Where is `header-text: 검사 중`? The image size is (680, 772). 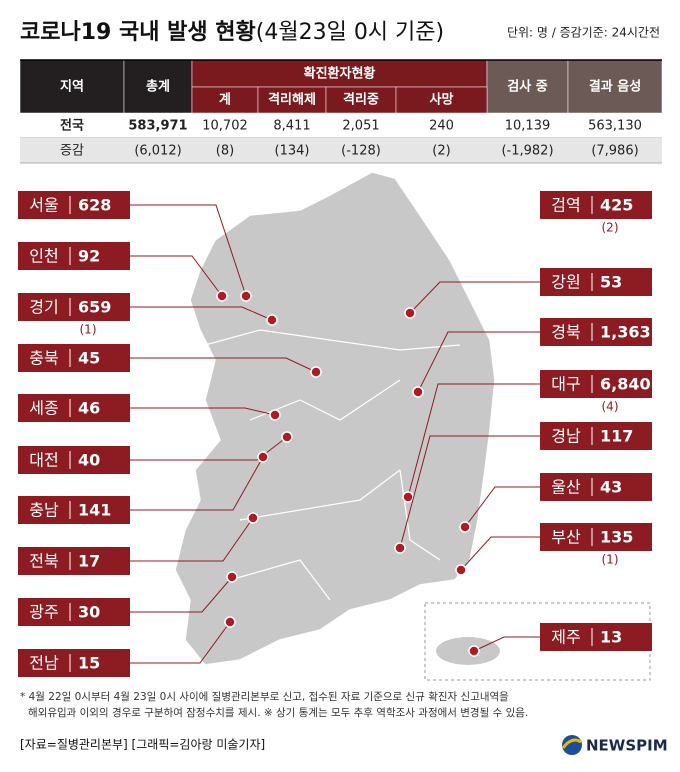
header-text: 검사 중 is located at coordinates (527, 87).